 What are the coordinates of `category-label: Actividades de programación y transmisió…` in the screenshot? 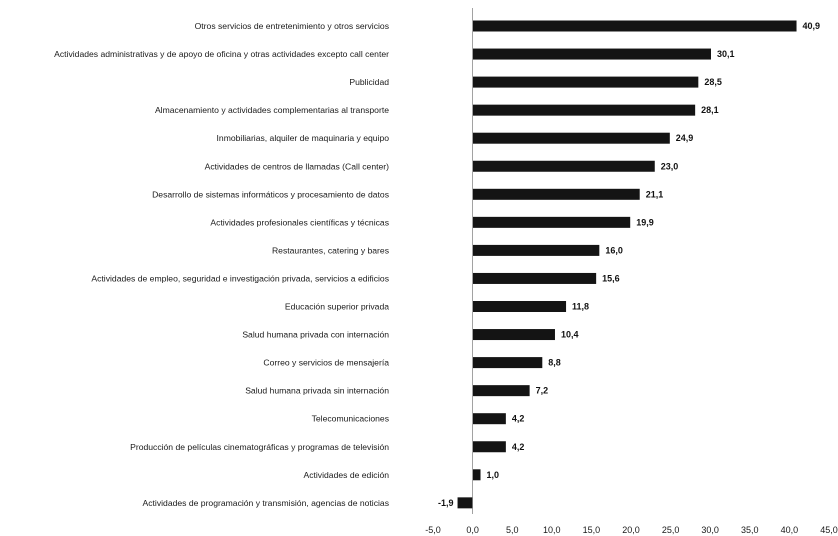 It's located at (266, 503).